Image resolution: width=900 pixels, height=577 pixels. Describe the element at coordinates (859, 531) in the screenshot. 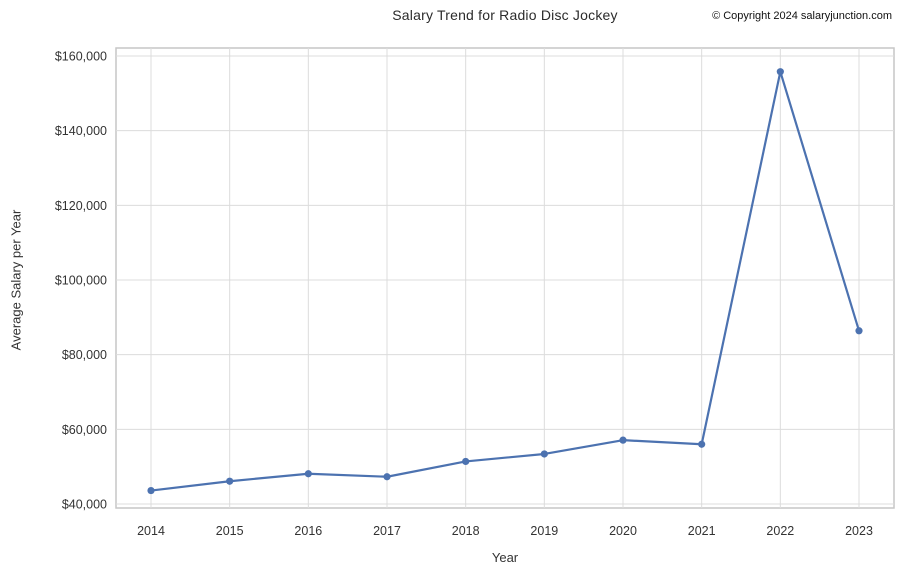

I see `x-tick-label: 2023` at that location.